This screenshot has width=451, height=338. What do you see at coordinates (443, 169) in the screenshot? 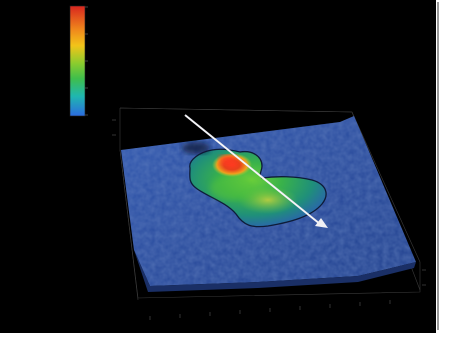
I see `right-frame` at bounding box center [443, 169].